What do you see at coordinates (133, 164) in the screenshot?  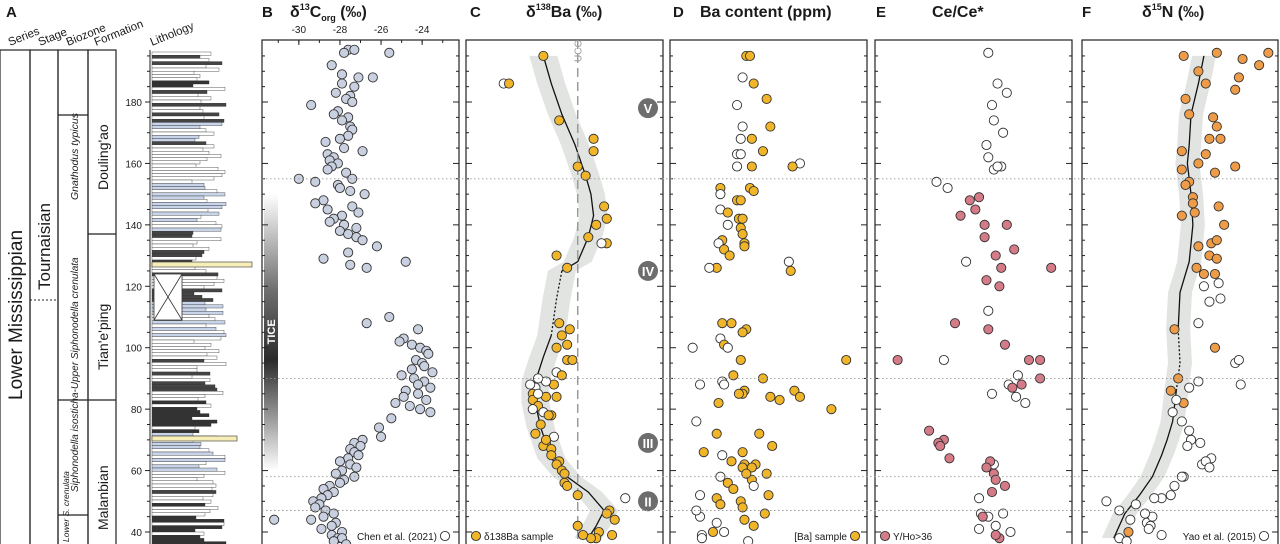 I see `height-tick-label: 160` at bounding box center [133, 164].